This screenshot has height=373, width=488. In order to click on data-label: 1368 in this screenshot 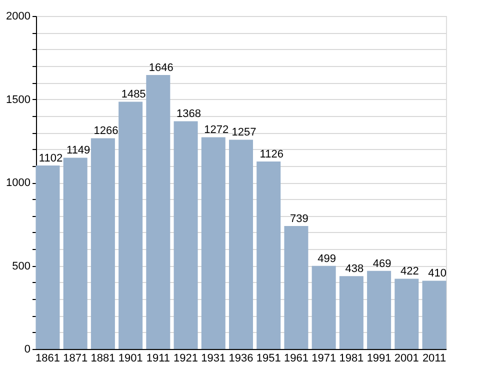, I will do `click(189, 114)`.